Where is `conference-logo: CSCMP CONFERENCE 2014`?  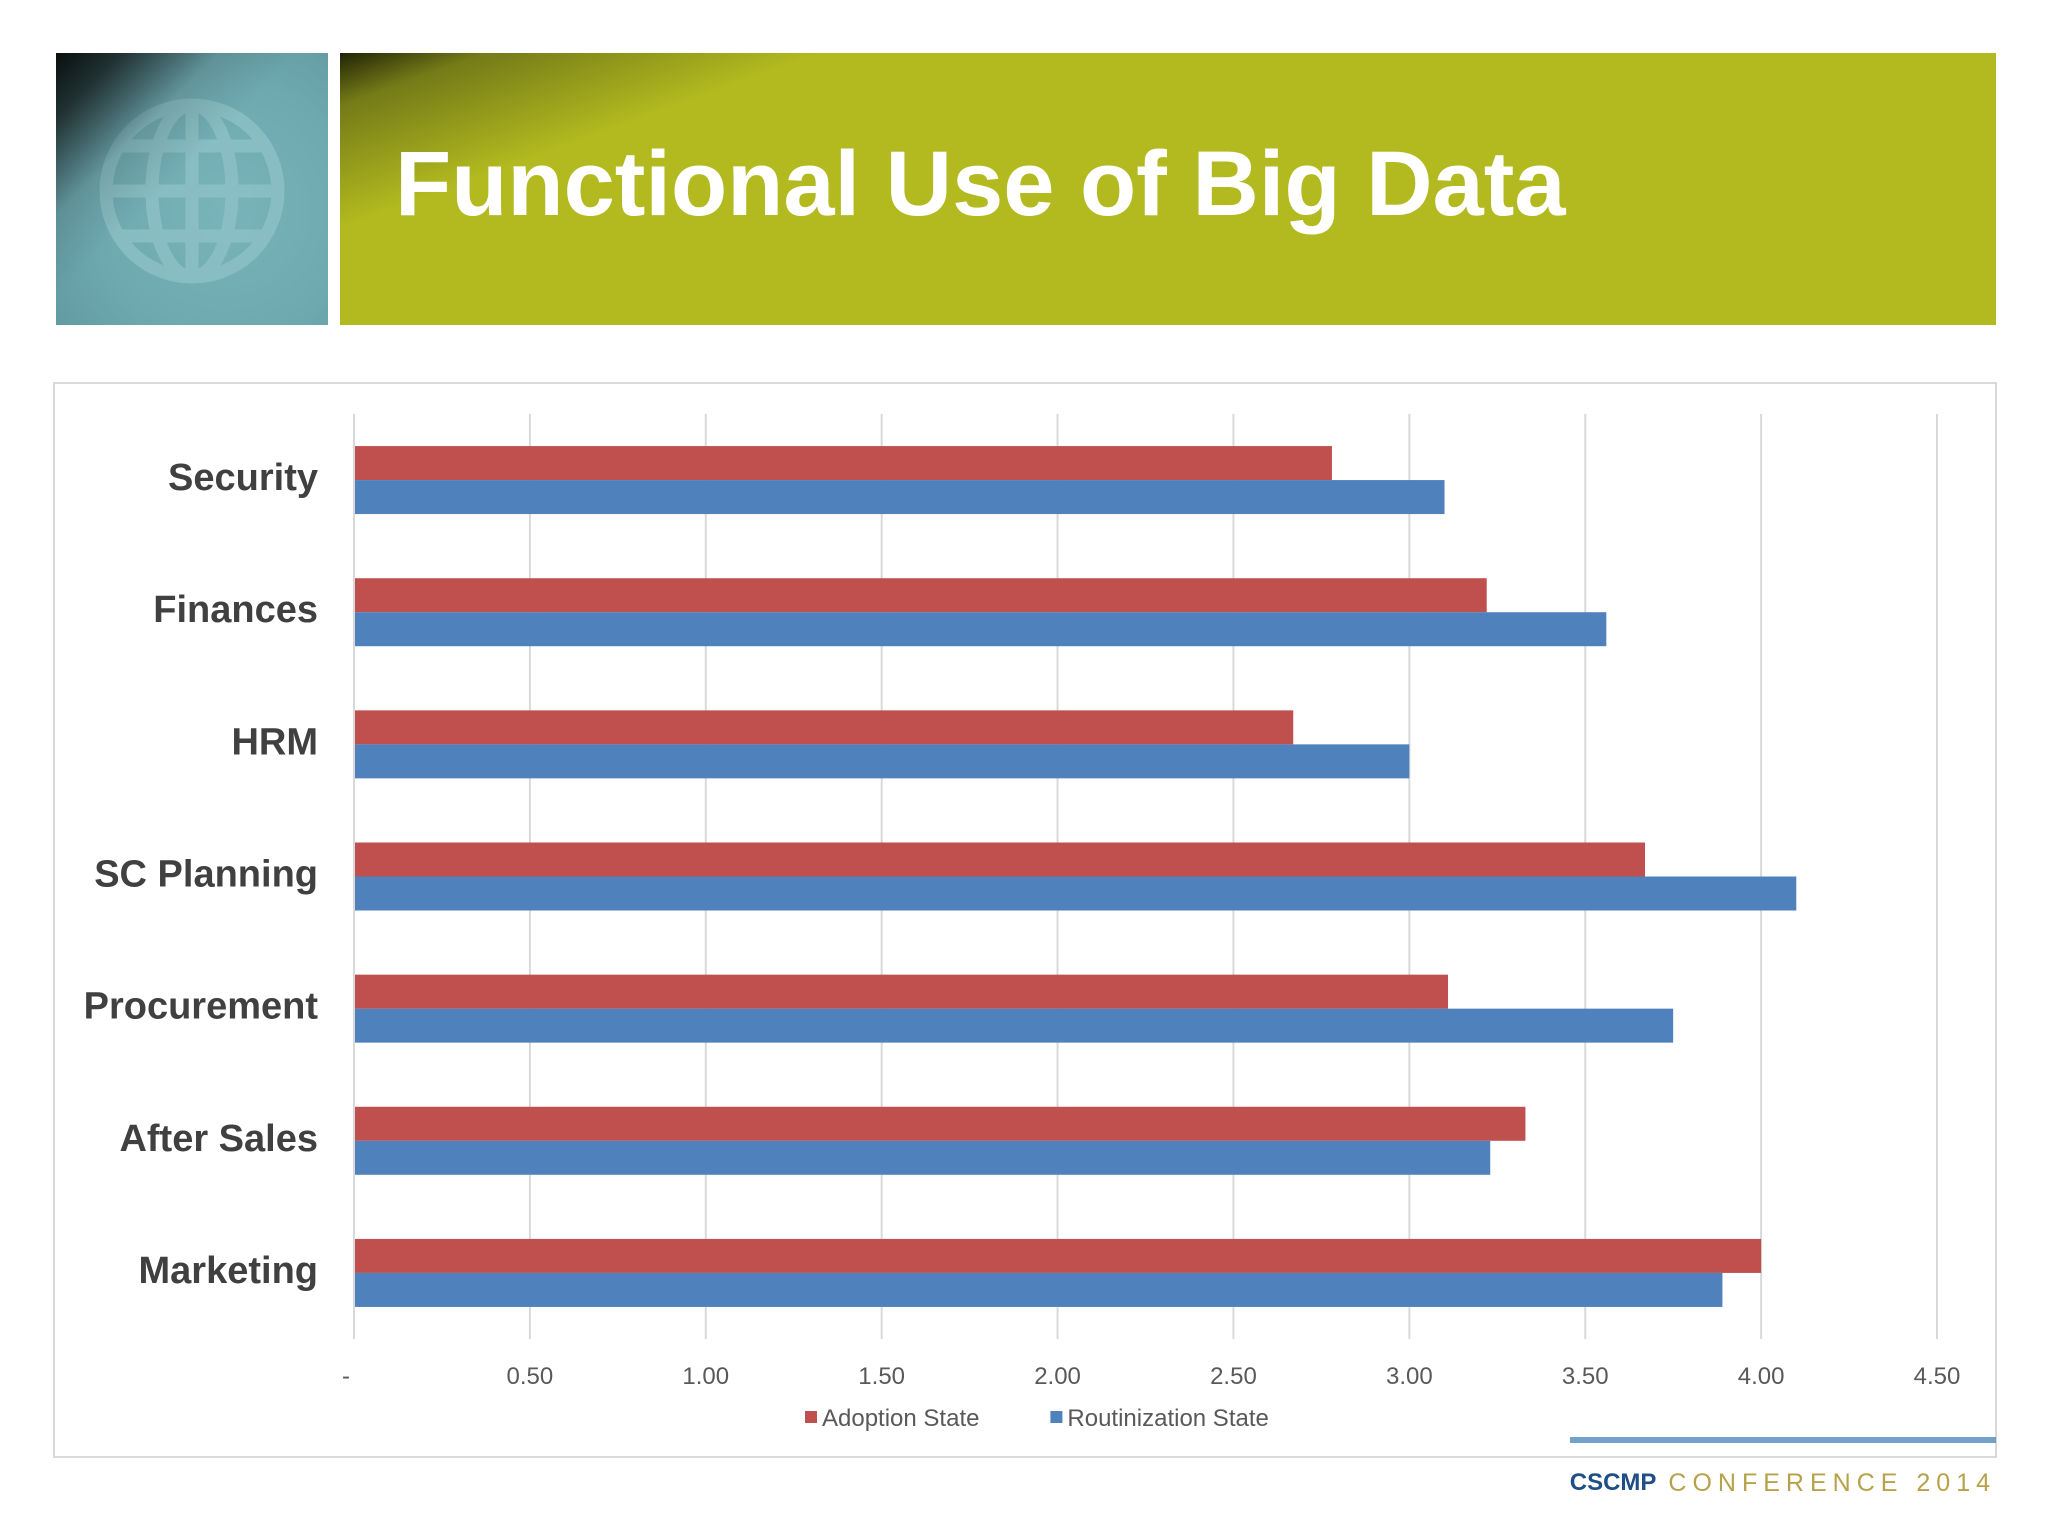
conference-logo: CSCMP CONFERENCE 2014 is located at coordinates (1782, 1470).